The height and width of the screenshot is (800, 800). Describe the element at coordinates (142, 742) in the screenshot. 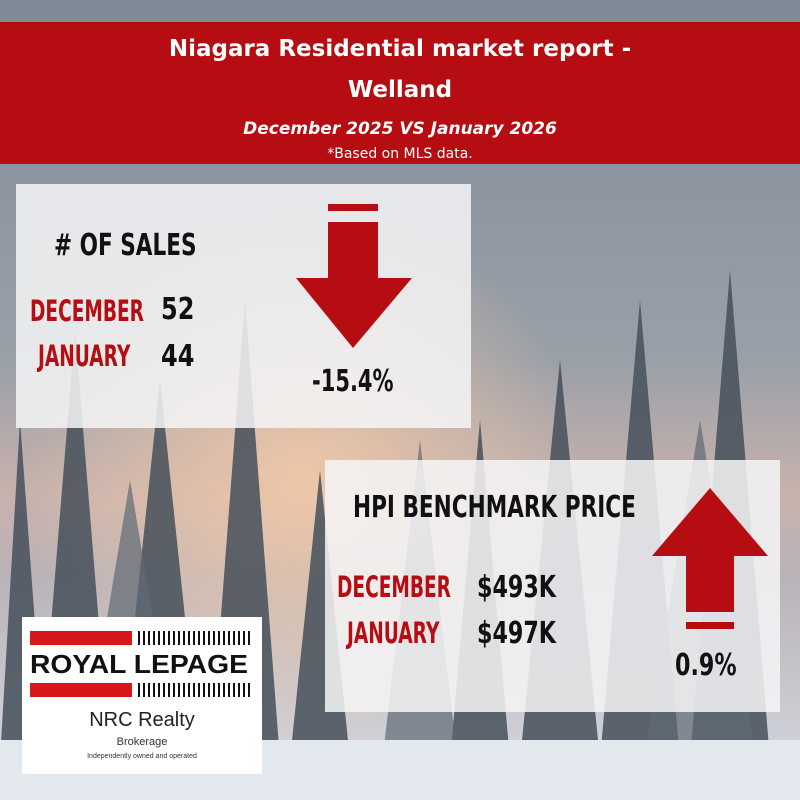

I see `brokerage-label: Brokerage` at that location.